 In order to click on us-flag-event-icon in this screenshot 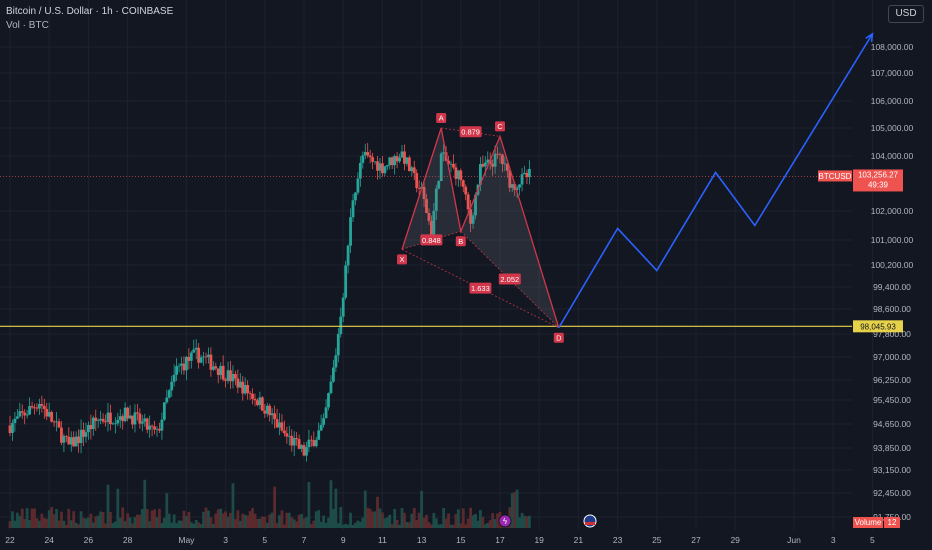, I will do `click(590, 521)`.